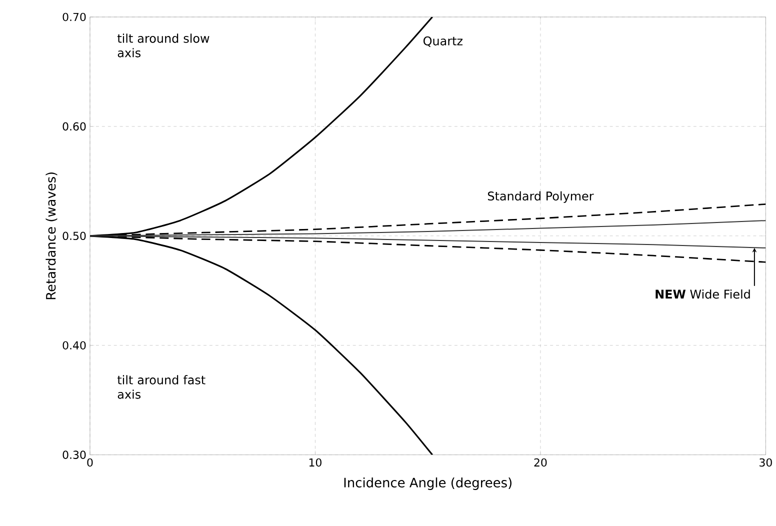 The height and width of the screenshot is (526, 776). I want to click on x-tick-label: 10, so click(315, 462).